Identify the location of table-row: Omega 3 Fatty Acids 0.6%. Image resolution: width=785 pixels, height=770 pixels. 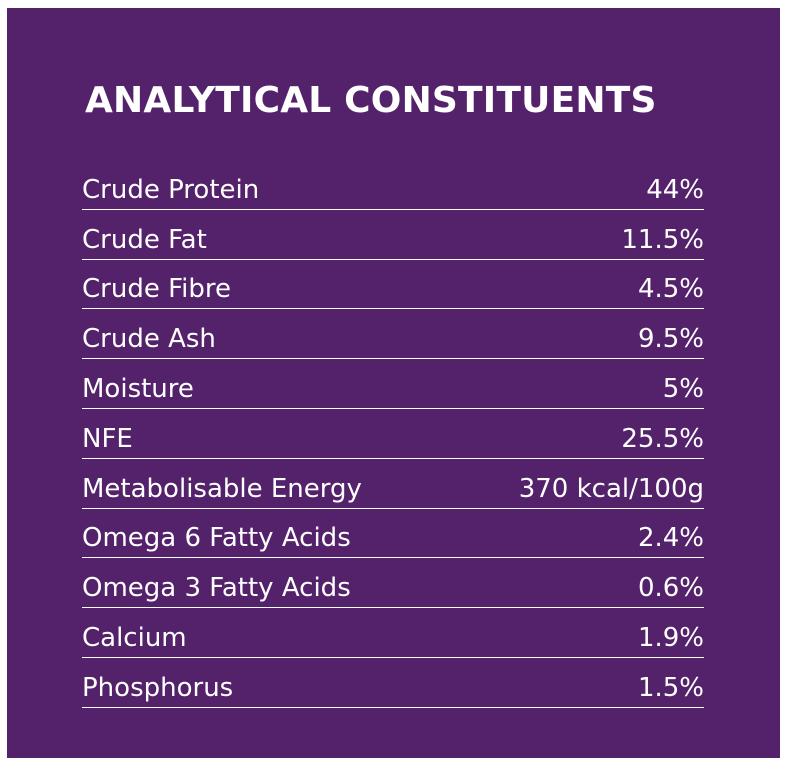
(393, 583).